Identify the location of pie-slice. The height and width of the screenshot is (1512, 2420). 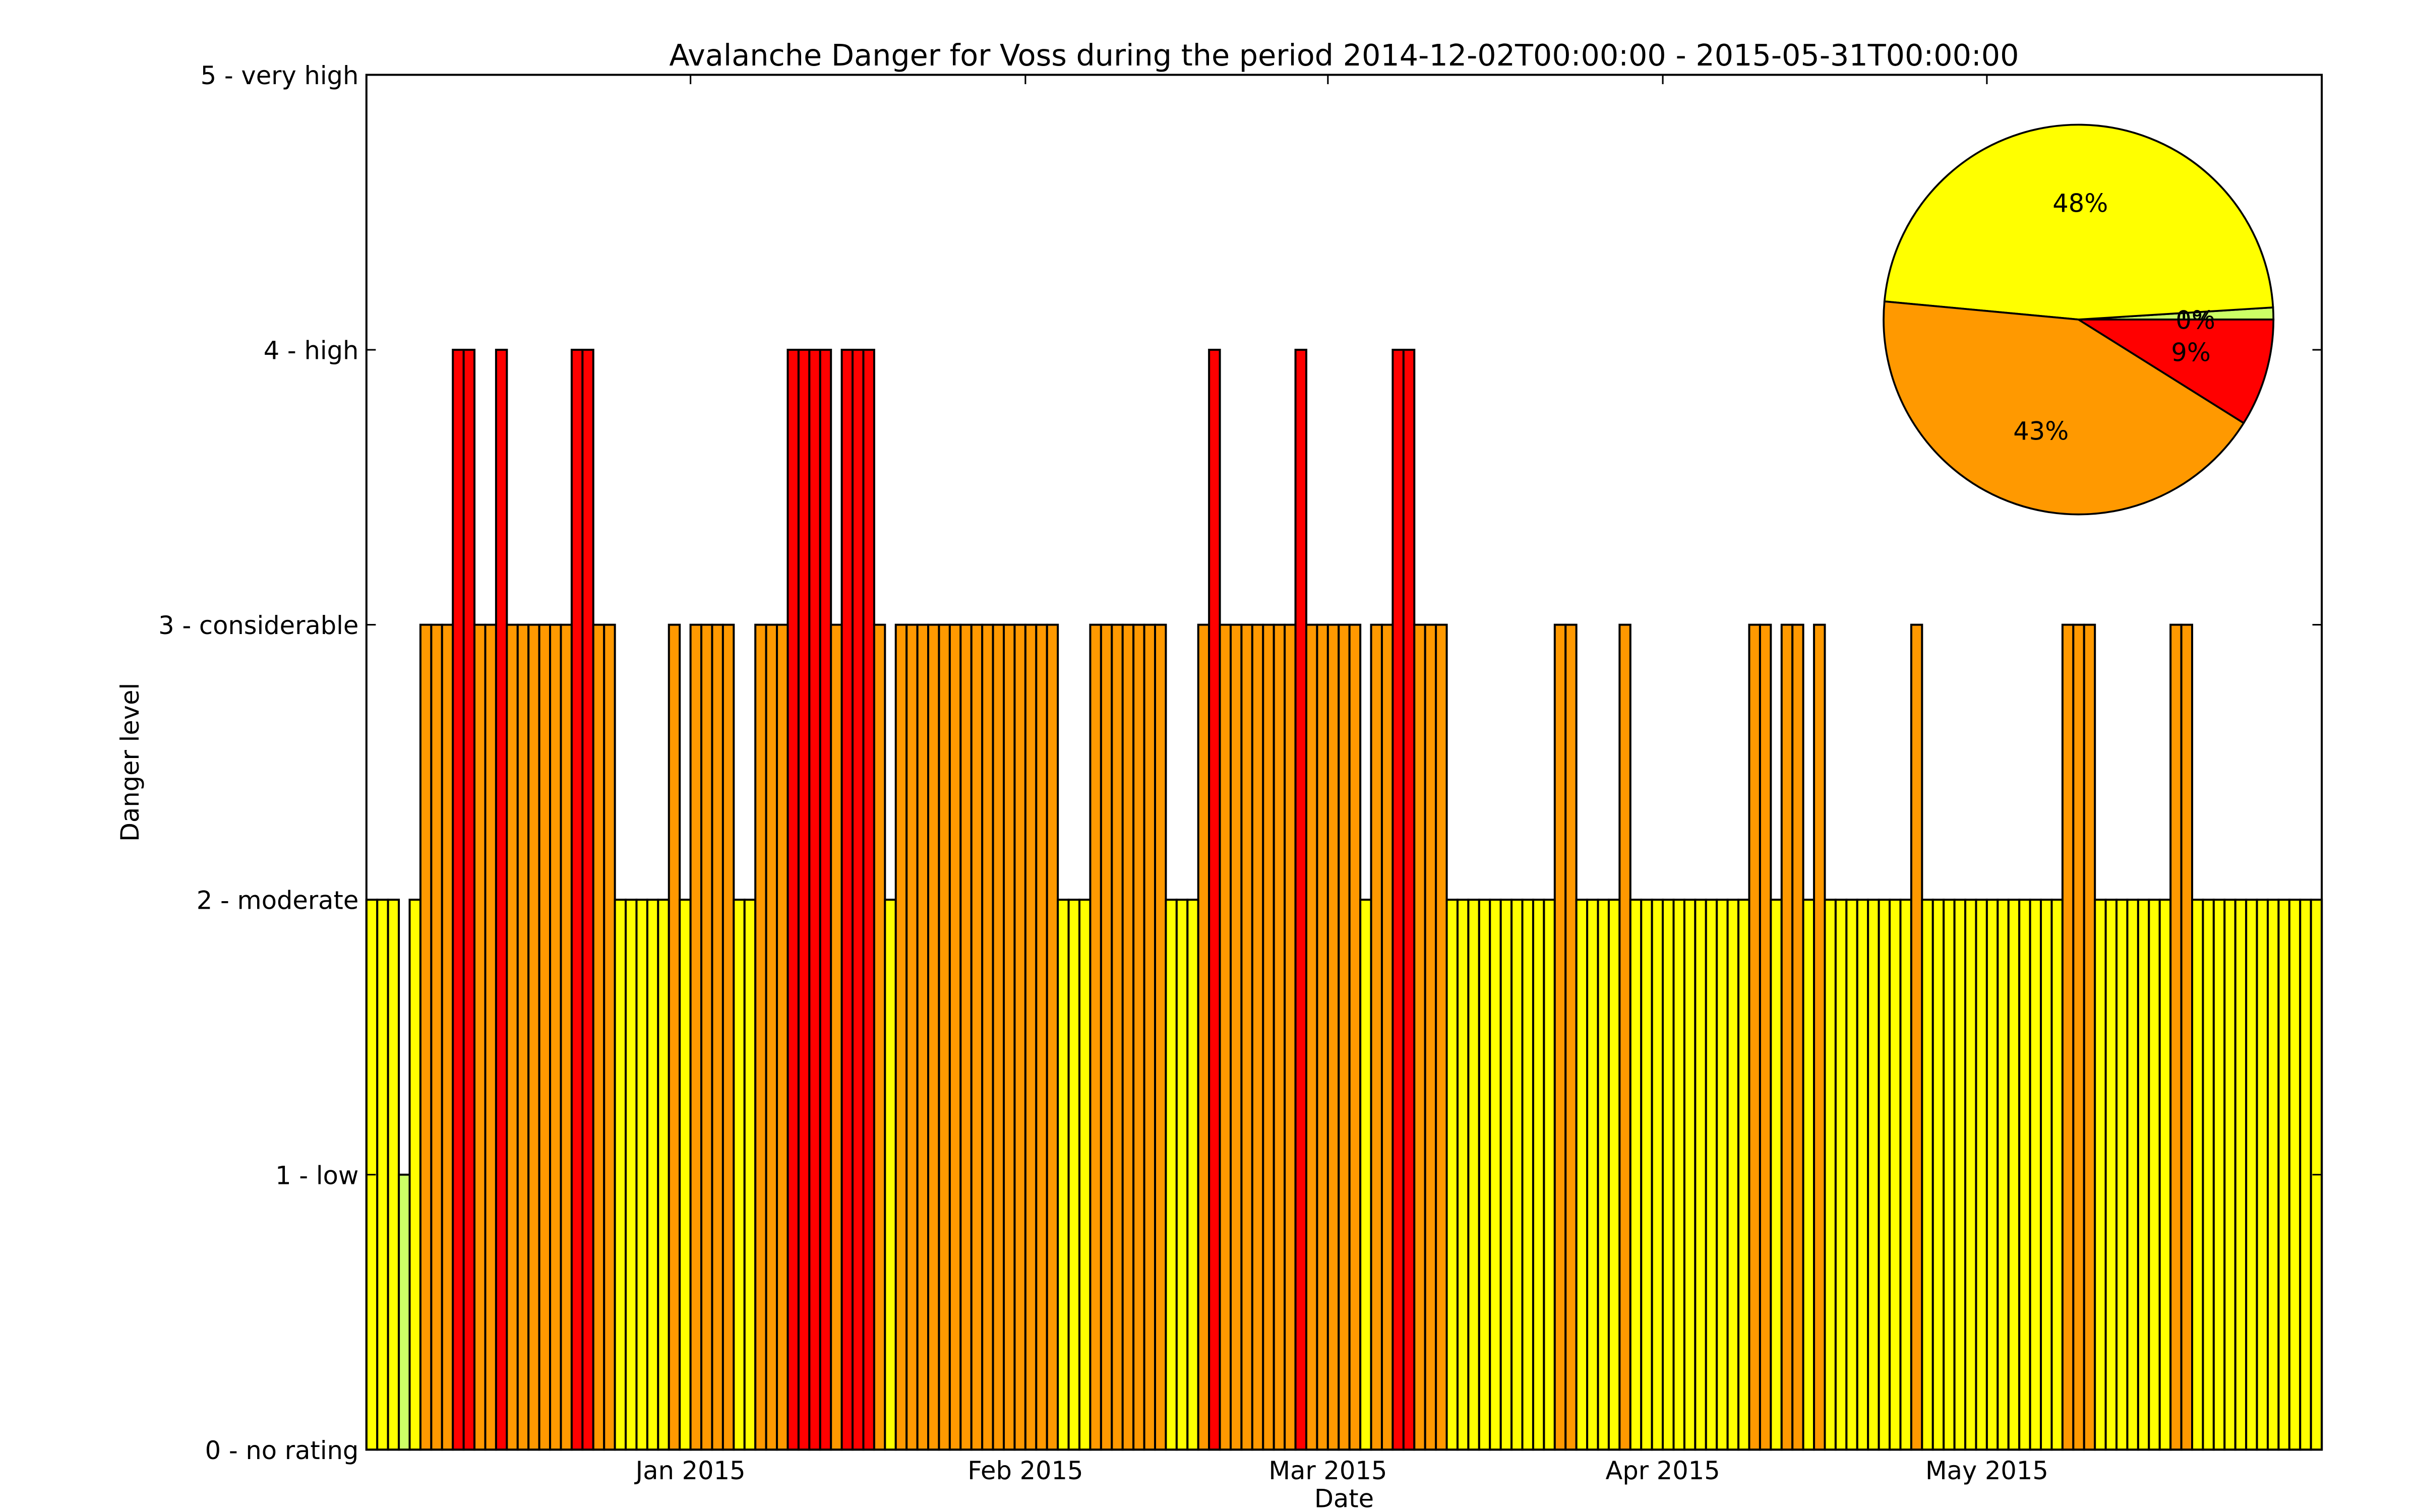
(2078, 222).